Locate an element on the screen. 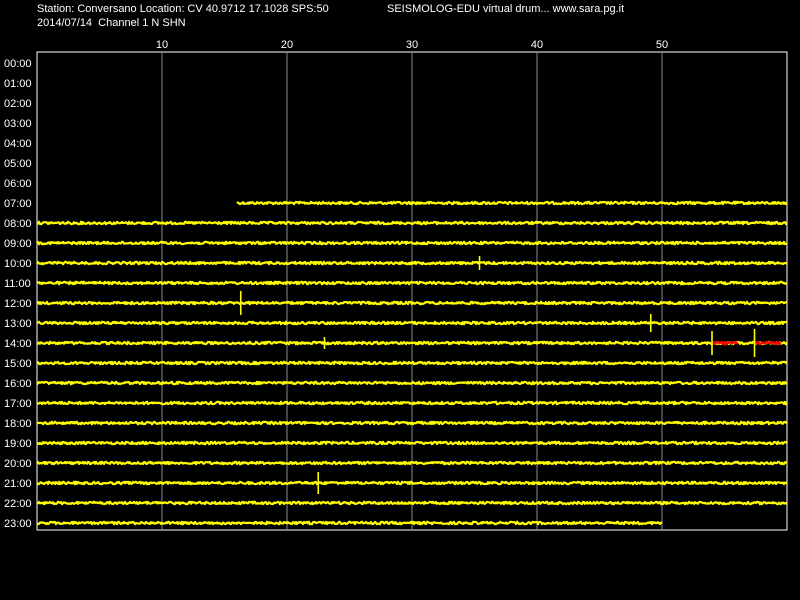  minute-tick-label: 30 is located at coordinates (412, 45).